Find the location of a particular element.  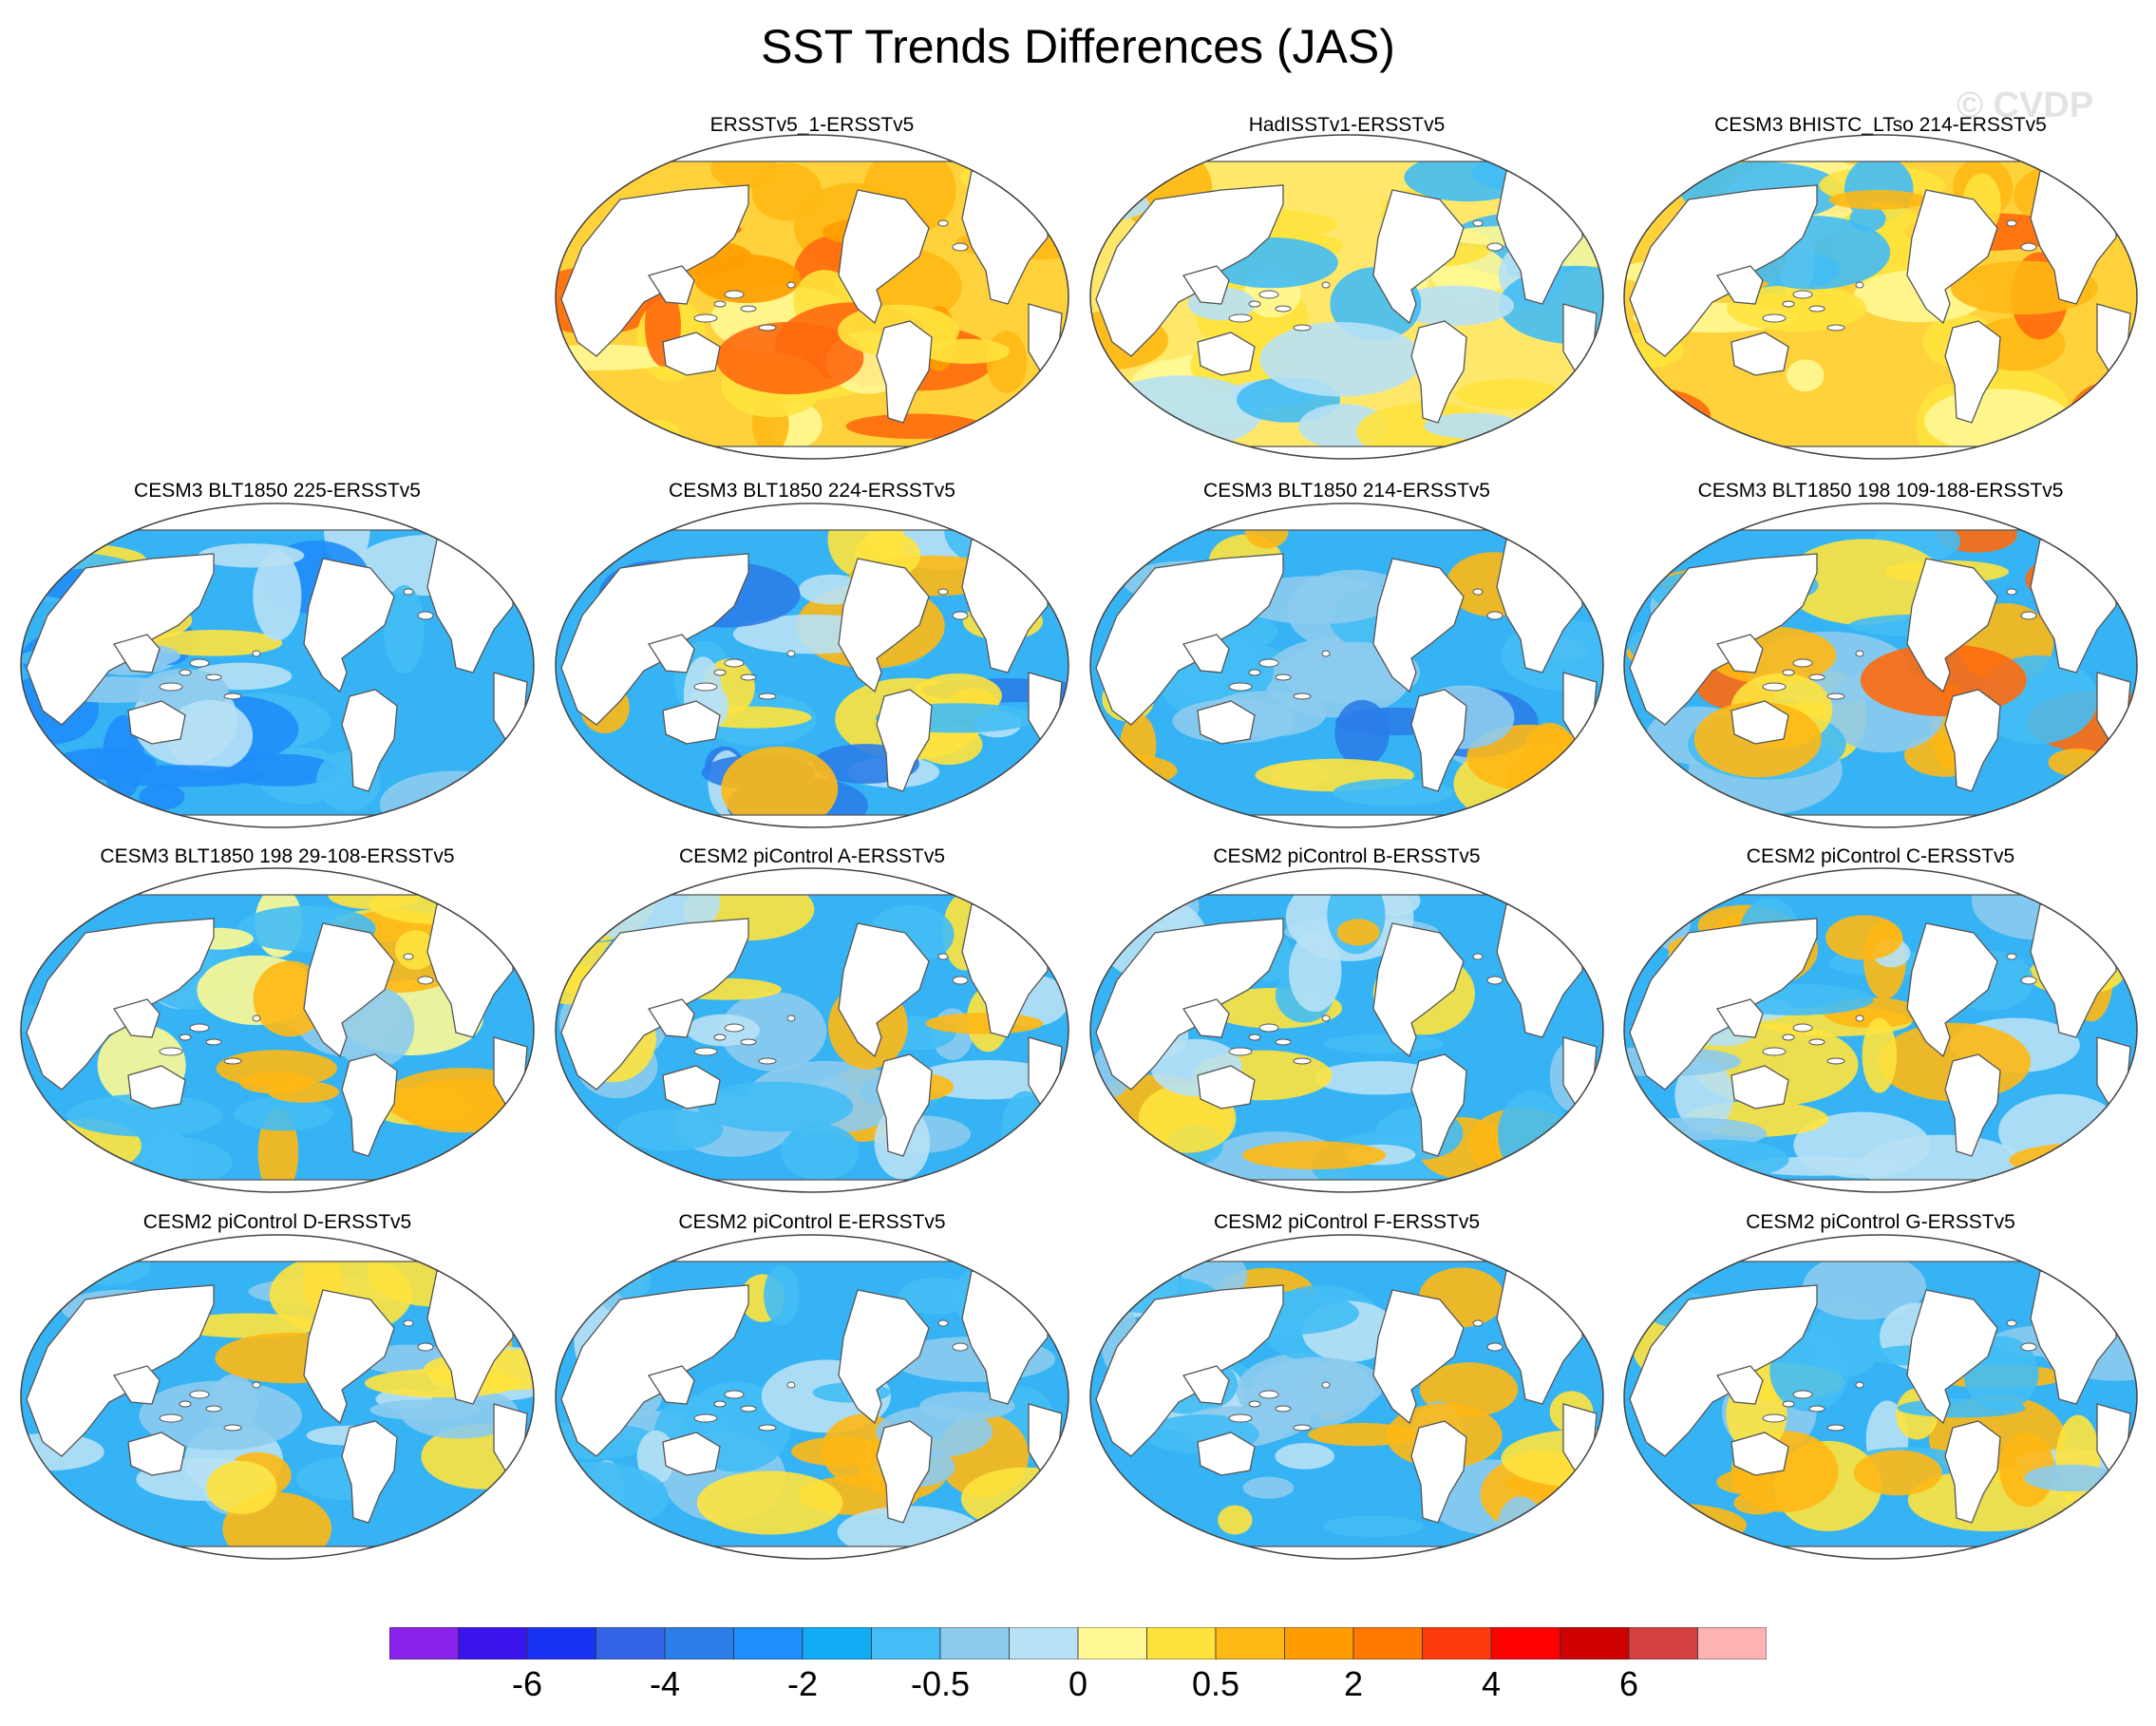

colorbar-tick-label: -0.5 is located at coordinates (941, 1683).